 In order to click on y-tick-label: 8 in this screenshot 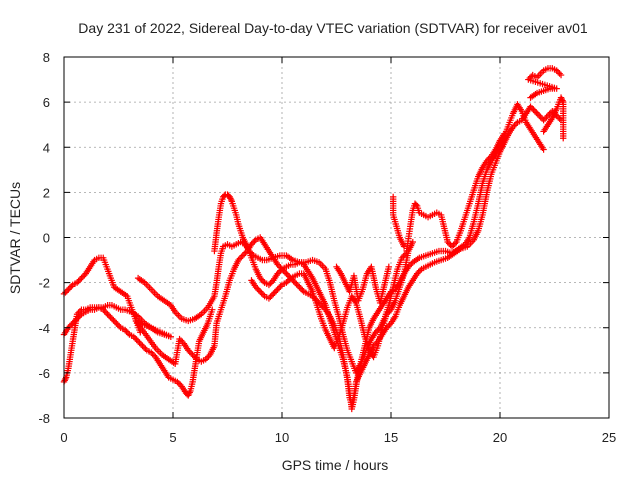, I will do `click(46, 57)`.